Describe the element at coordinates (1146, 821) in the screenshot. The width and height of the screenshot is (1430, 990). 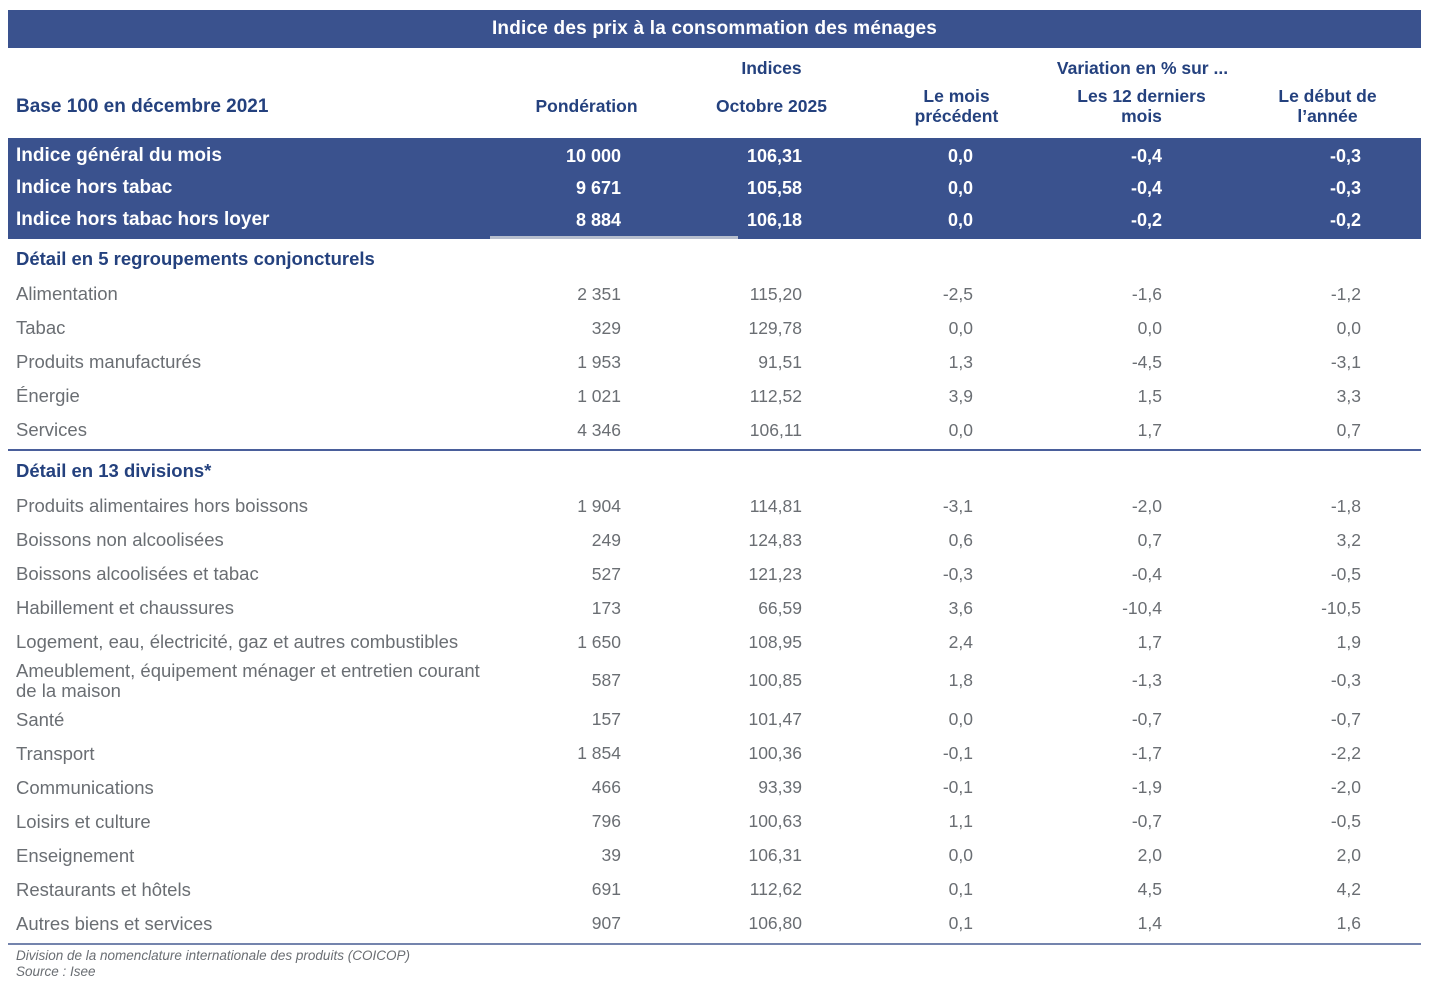
I see `row-variation-12-months-value: -0,7` at that location.